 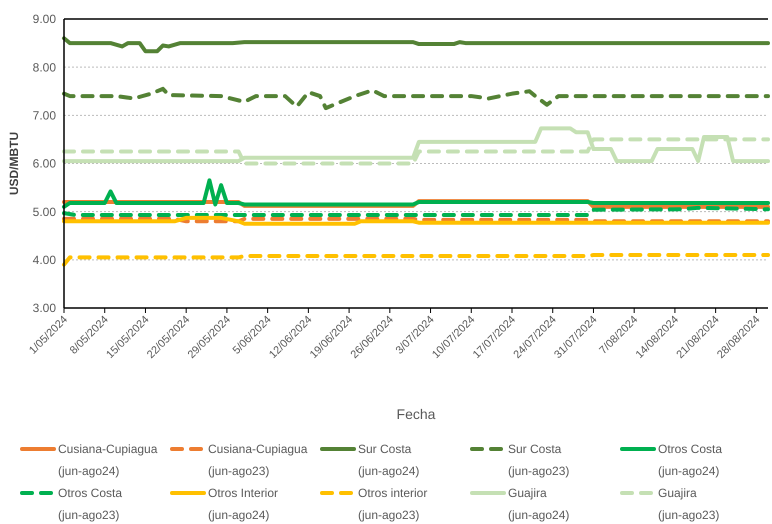 I want to click on y-tick-label: 3.00, so click(x=44, y=308).